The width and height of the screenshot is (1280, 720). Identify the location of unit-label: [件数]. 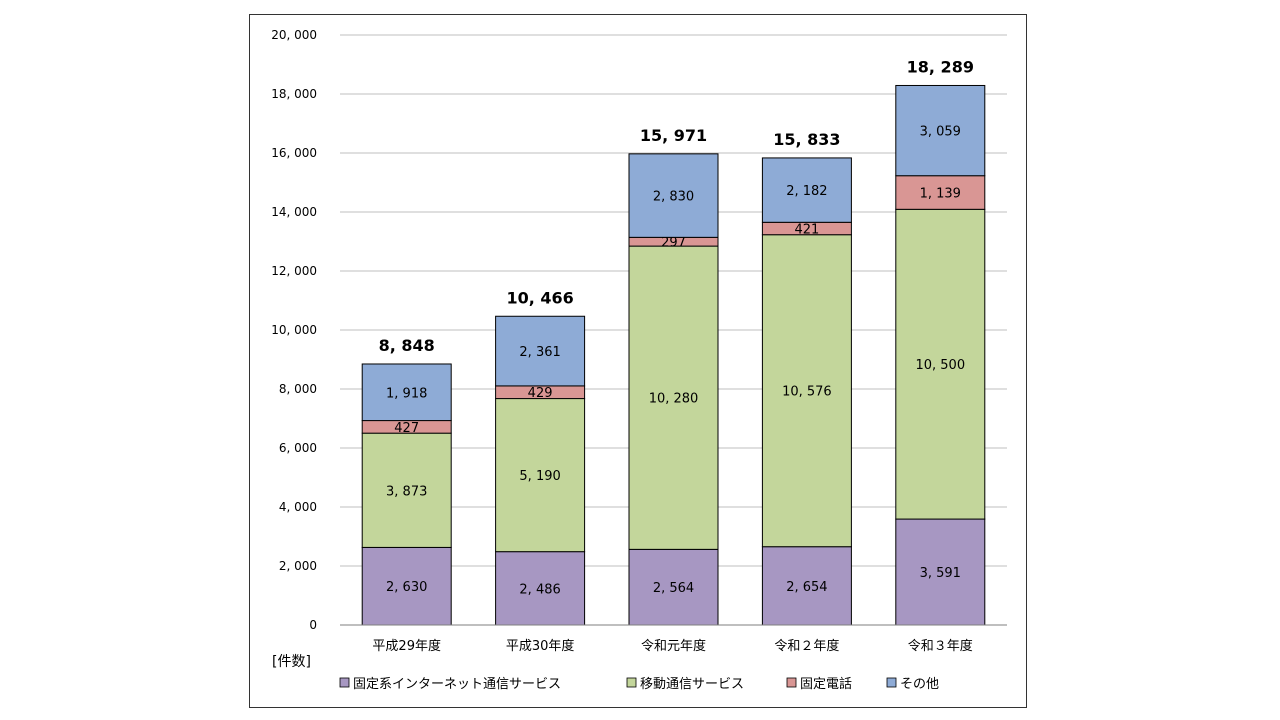
(291, 662).